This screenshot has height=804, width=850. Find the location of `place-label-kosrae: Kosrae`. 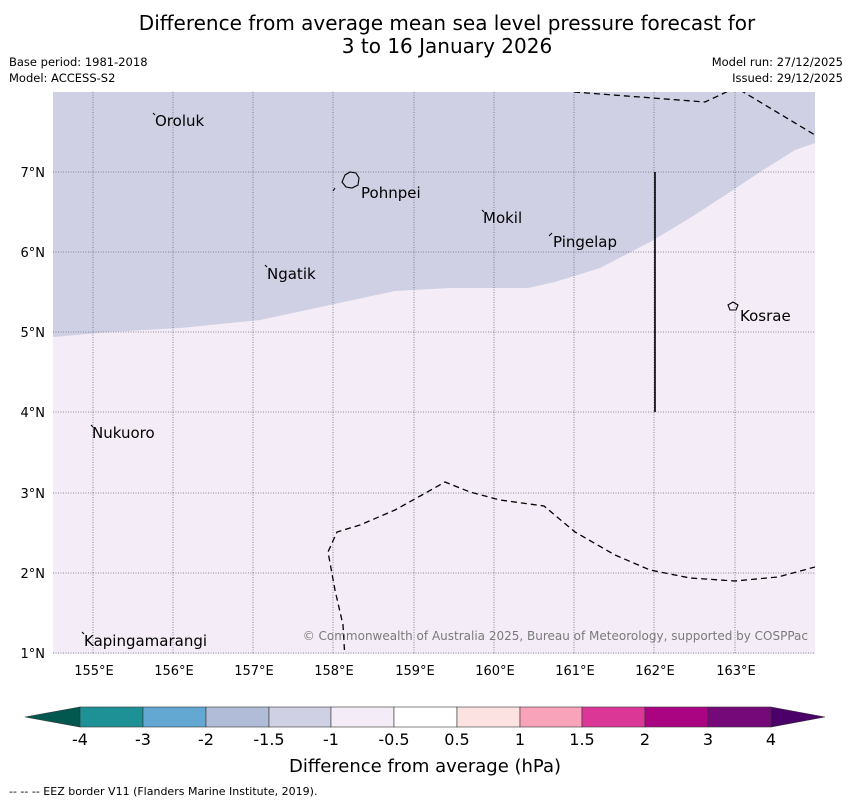

place-label-kosrae: Kosrae is located at coordinates (765, 316).